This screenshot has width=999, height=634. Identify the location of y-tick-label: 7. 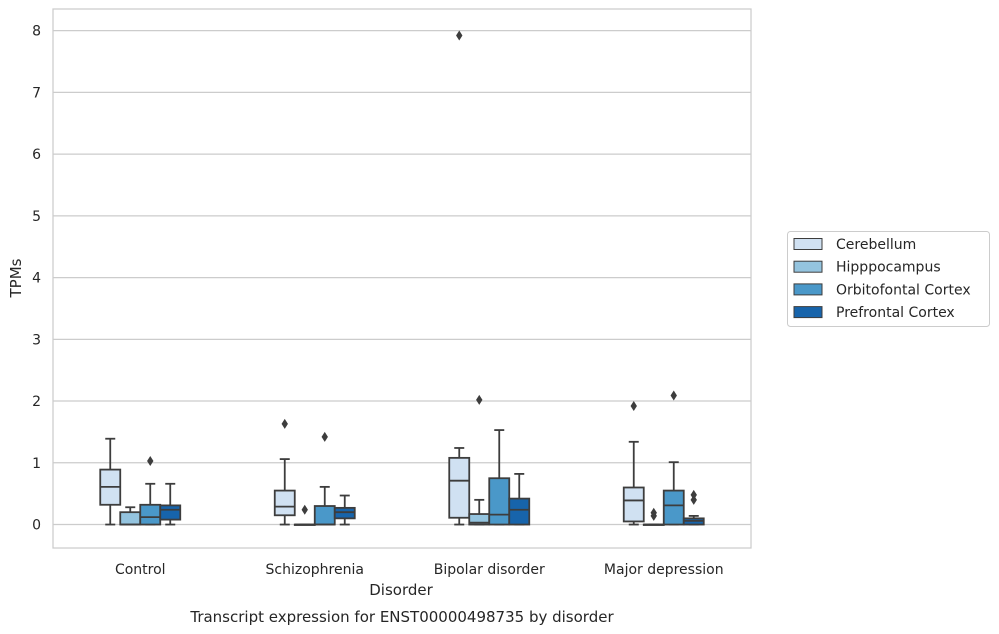
(36, 93).